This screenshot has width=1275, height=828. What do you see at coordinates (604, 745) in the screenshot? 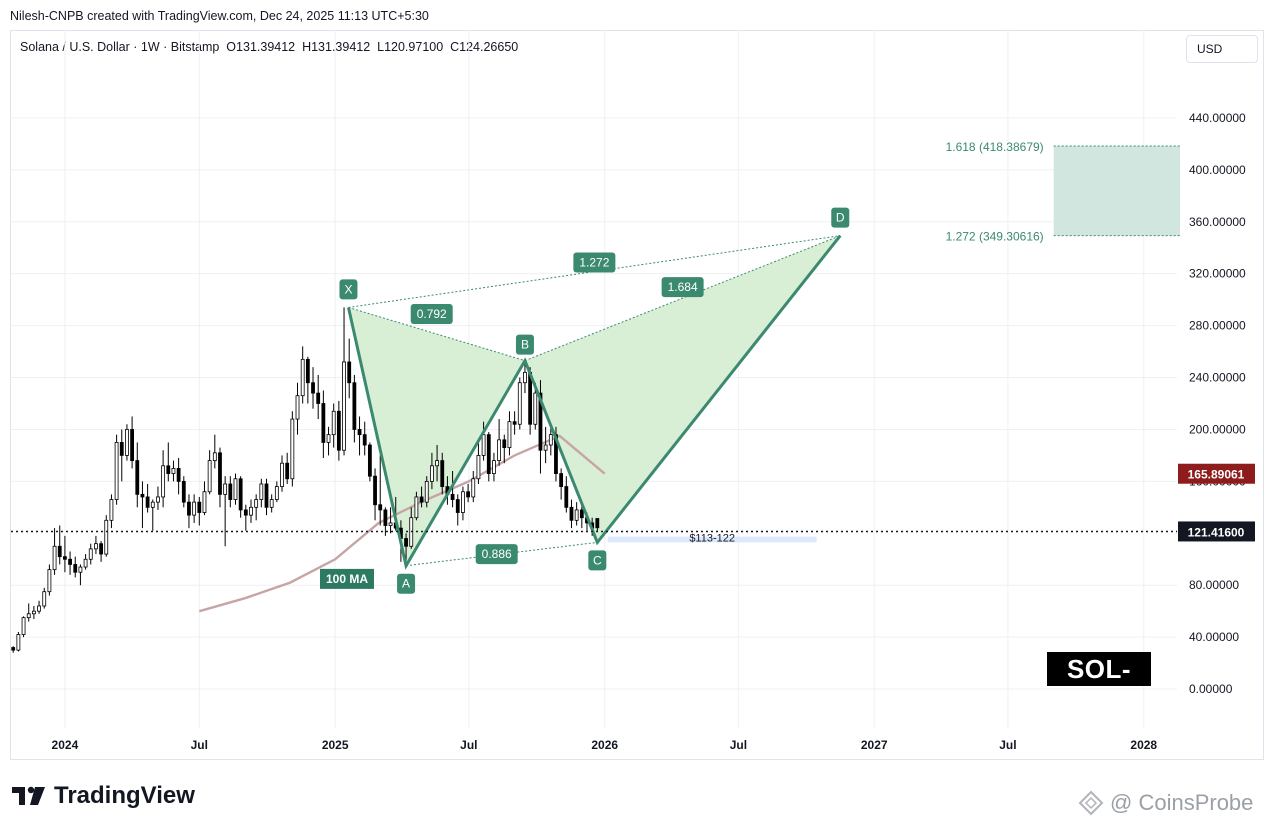
I see `x-tick-label: 2026` at bounding box center [604, 745].